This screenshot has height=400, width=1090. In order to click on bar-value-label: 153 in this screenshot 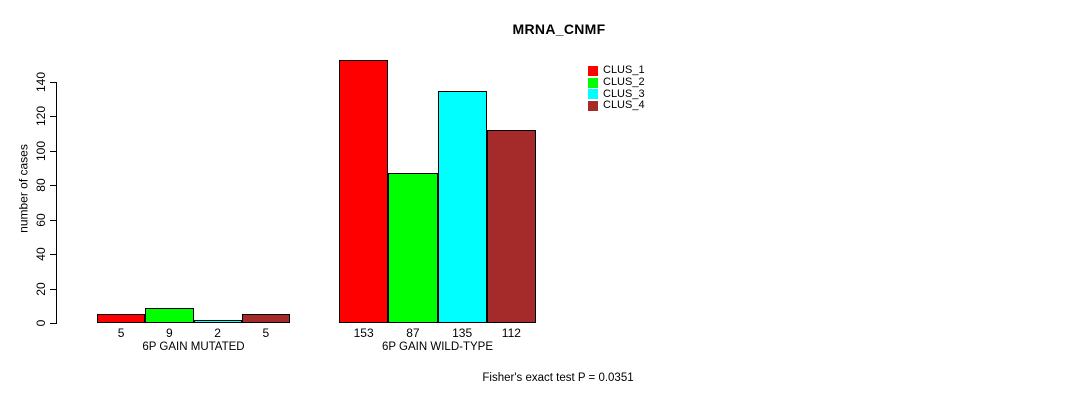, I will do `click(363, 333)`.